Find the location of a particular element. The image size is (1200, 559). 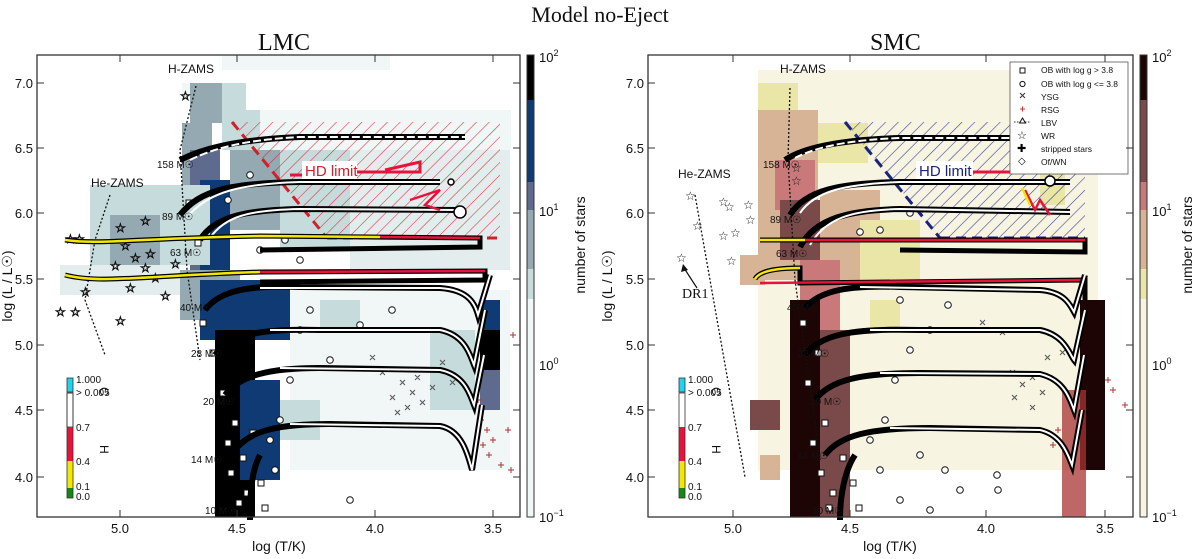

lmc-mass-label-63: 63 M☉ is located at coordinates (185, 253).